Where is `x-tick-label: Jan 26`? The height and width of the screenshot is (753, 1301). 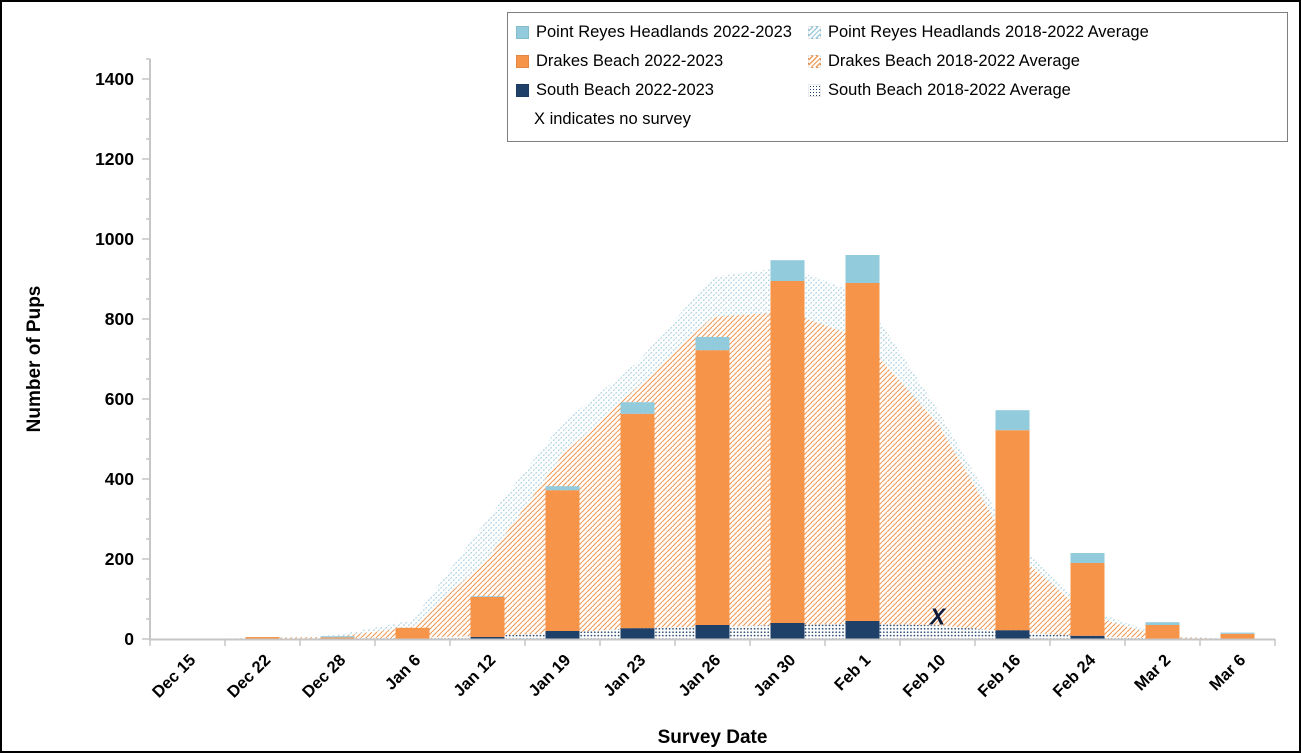 x-tick-label: Jan 26 is located at coordinates (699, 675).